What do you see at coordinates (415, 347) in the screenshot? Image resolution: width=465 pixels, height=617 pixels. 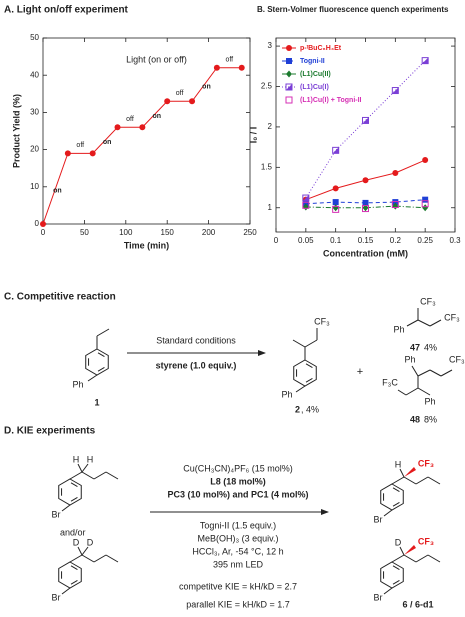 I see `label: 47` at bounding box center [415, 347].